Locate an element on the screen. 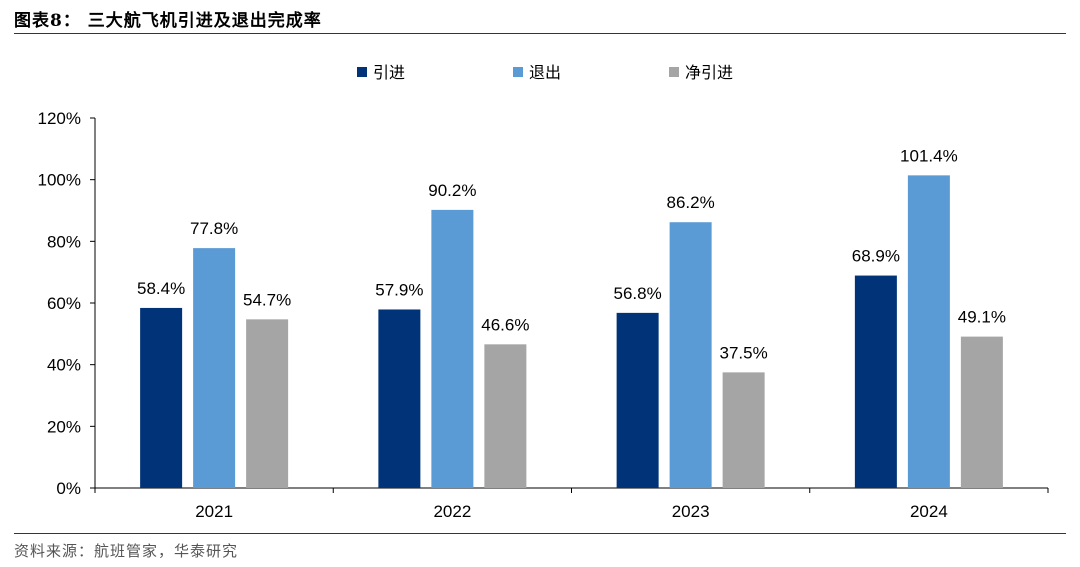  legend-label: 退出 is located at coordinates (545, 73).